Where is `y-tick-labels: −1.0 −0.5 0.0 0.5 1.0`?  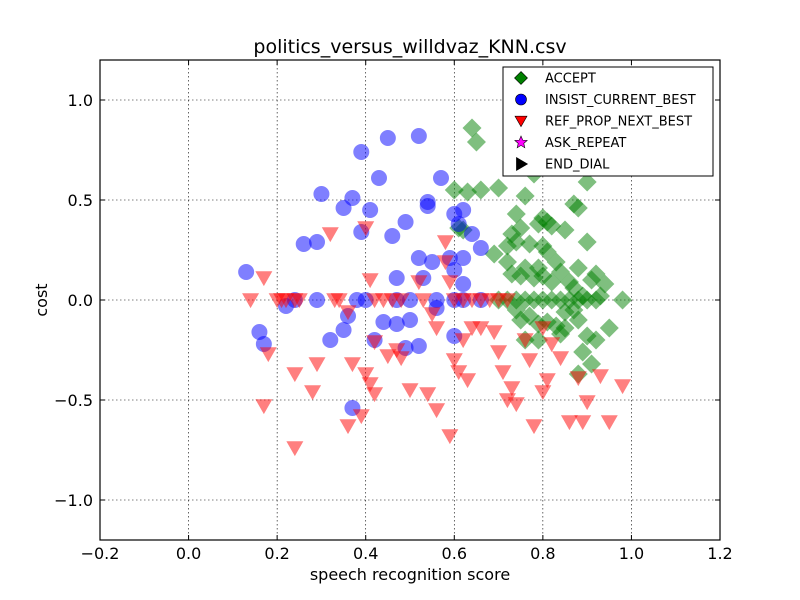
y-tick-labels: −1.0 −0.5 0.0 0.5 1.0 is located at coordinates (73, 300).